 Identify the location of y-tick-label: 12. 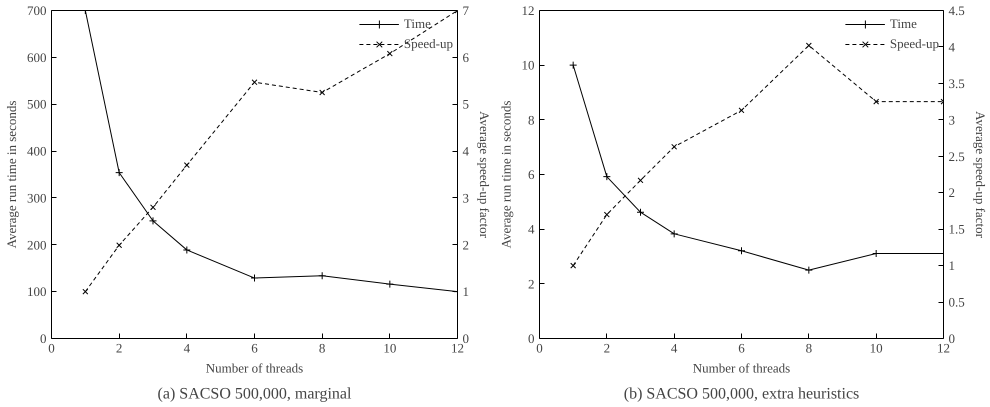
(528, 10).